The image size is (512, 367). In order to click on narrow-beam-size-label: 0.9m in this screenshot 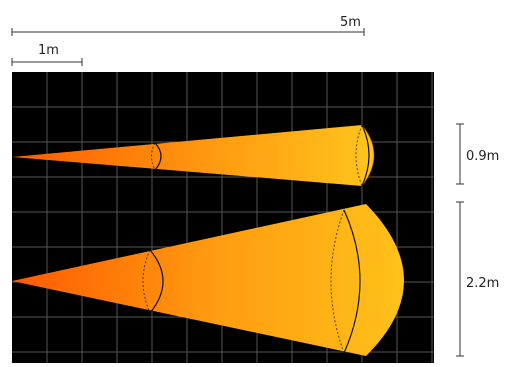, I will do `click(482, 156)`.